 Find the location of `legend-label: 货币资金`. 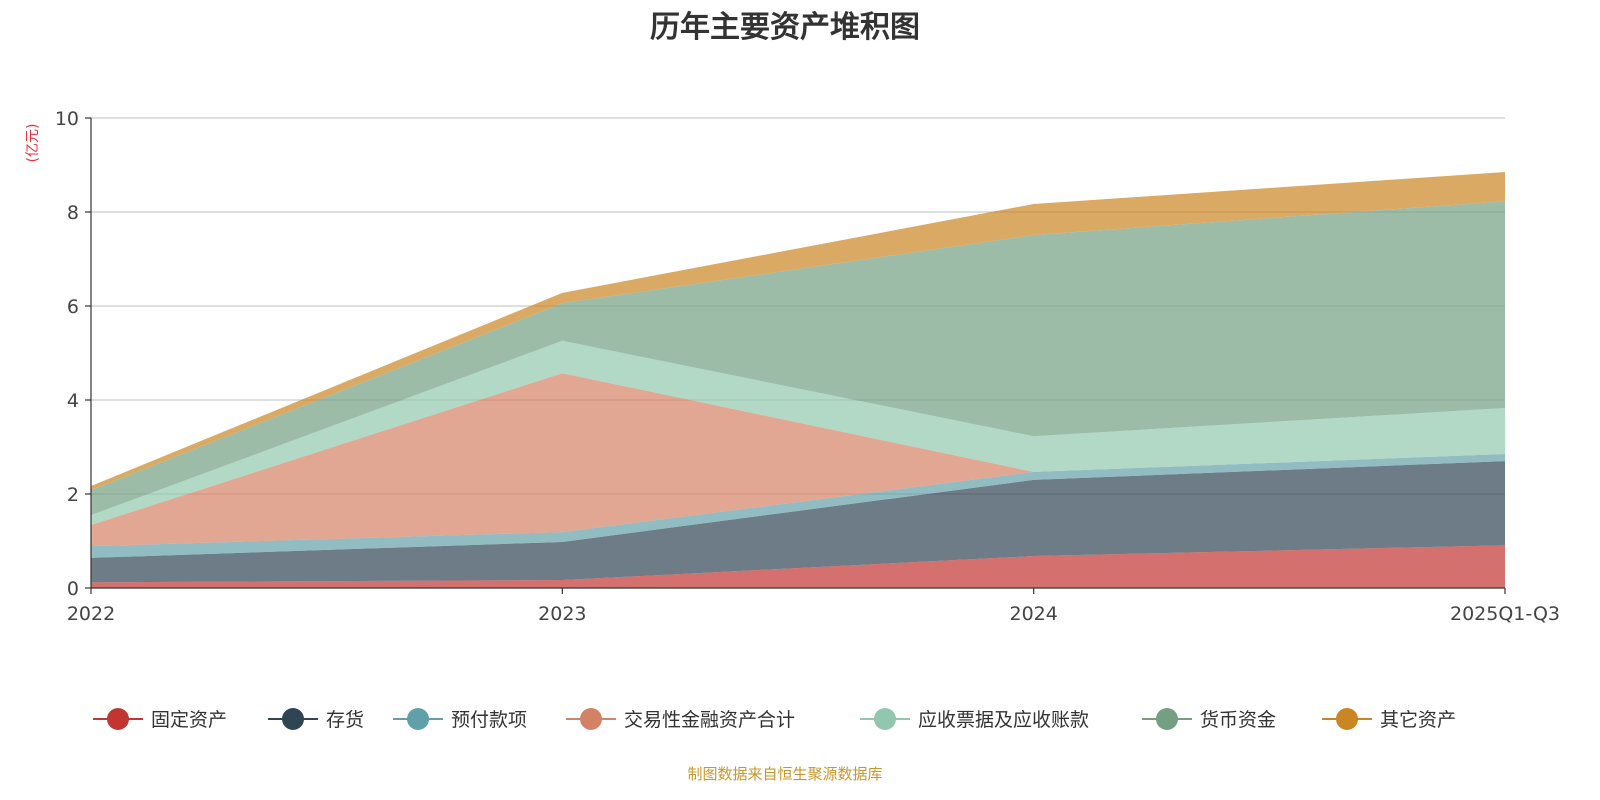

legend-label: 货币资金 is located at coordinates (1238, 720).